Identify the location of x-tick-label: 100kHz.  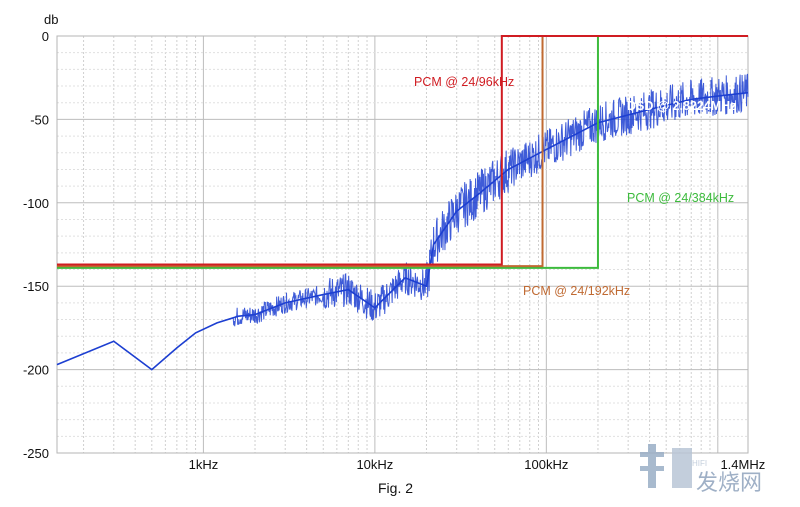
(546, 464).